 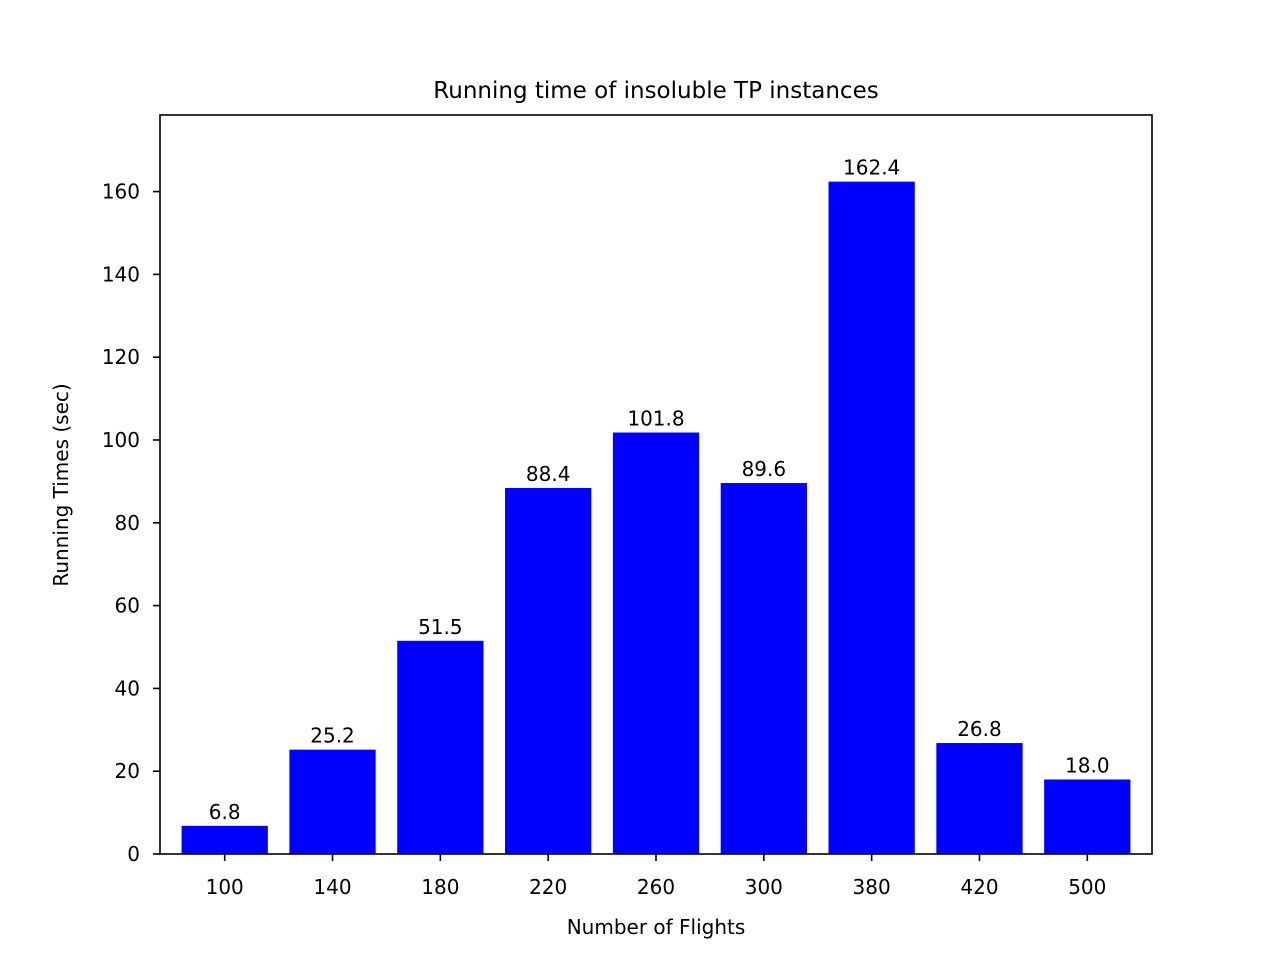 I want to click on data-label-420: 26.8, so click(x=979, y=729).